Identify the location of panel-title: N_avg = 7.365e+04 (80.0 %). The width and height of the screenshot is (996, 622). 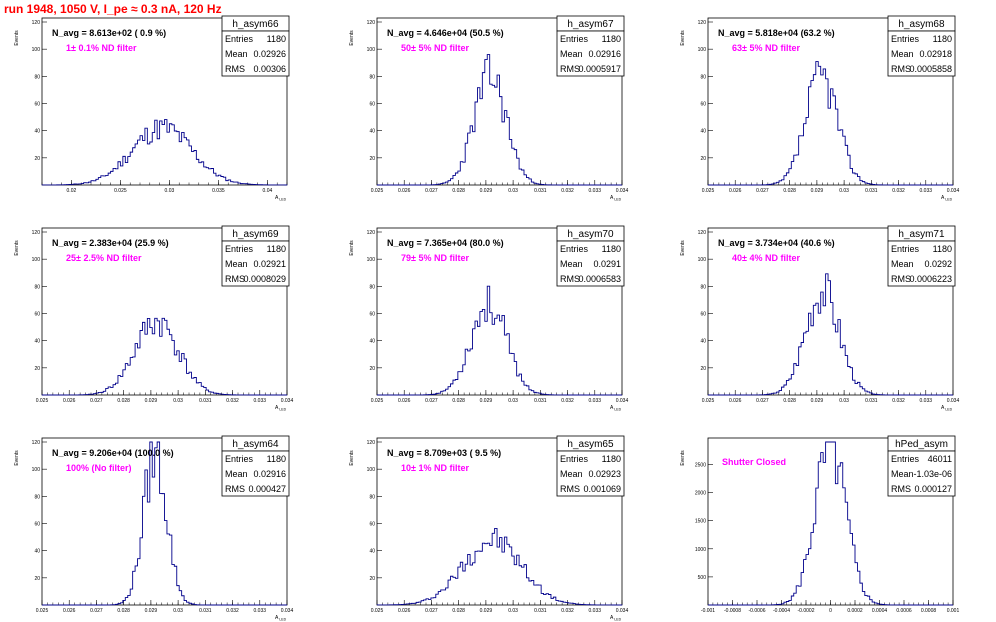
(445, 243).